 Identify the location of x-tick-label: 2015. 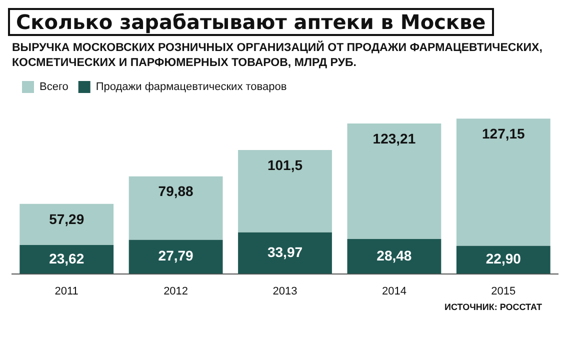
(503, 291).